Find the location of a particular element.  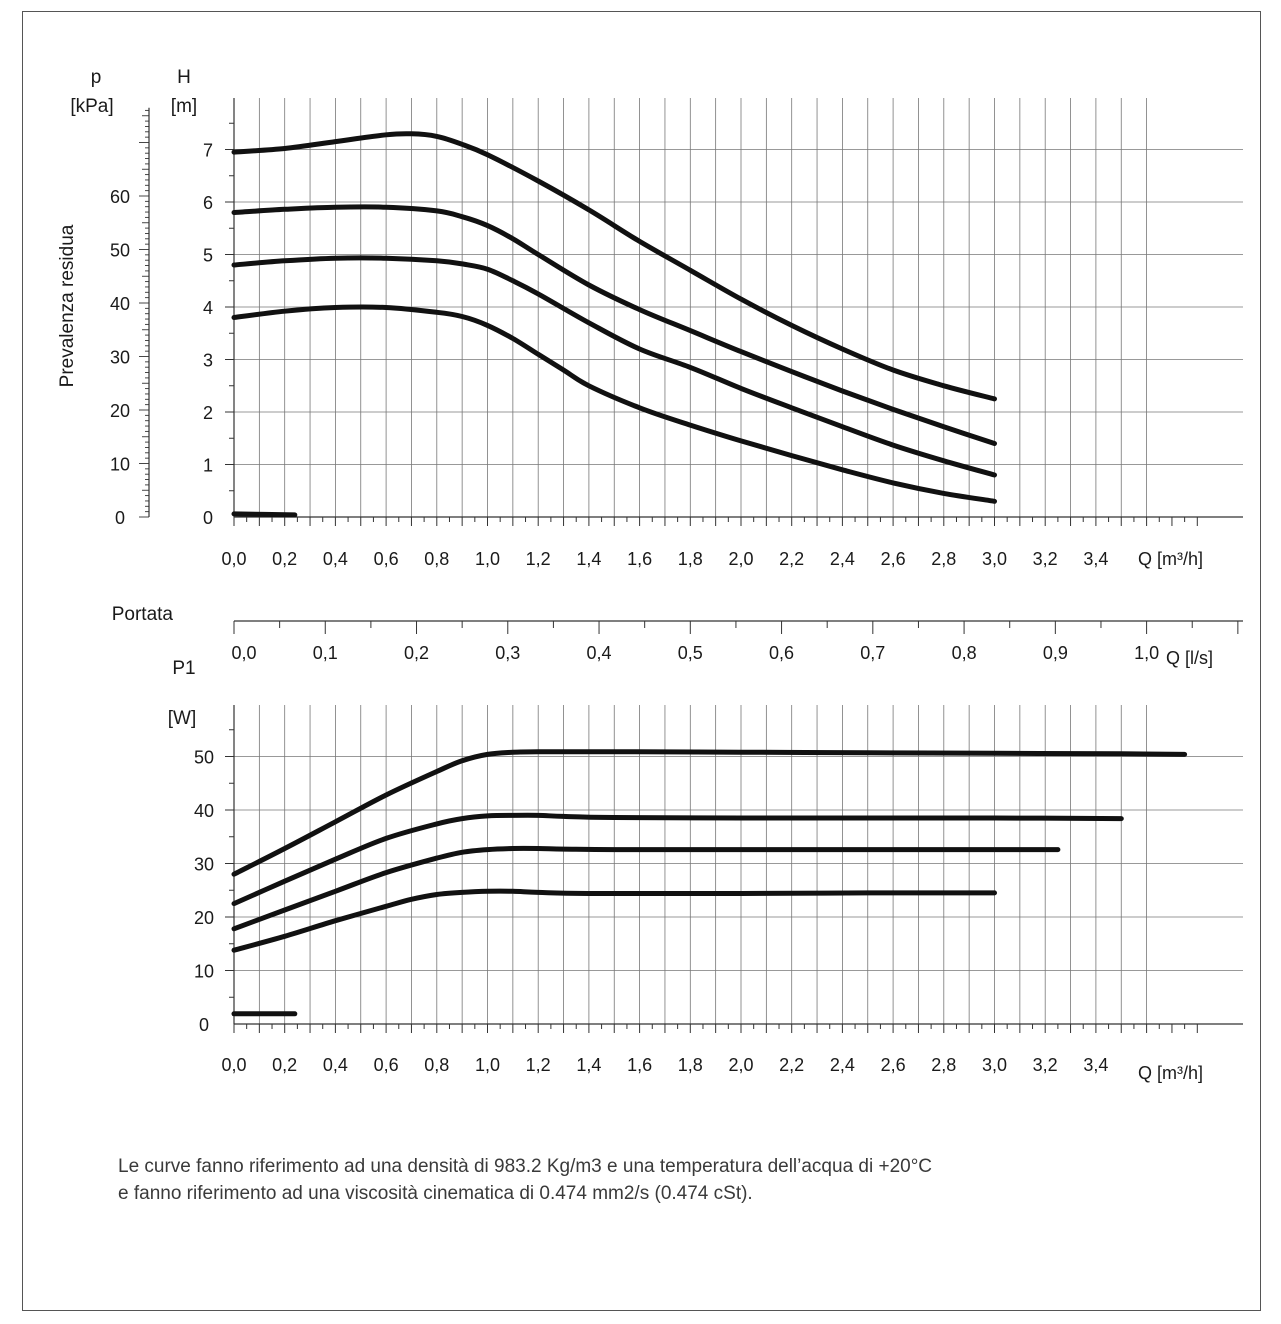

flow-ls-tick-label: 0,7 is located at coordinates (872, 653).